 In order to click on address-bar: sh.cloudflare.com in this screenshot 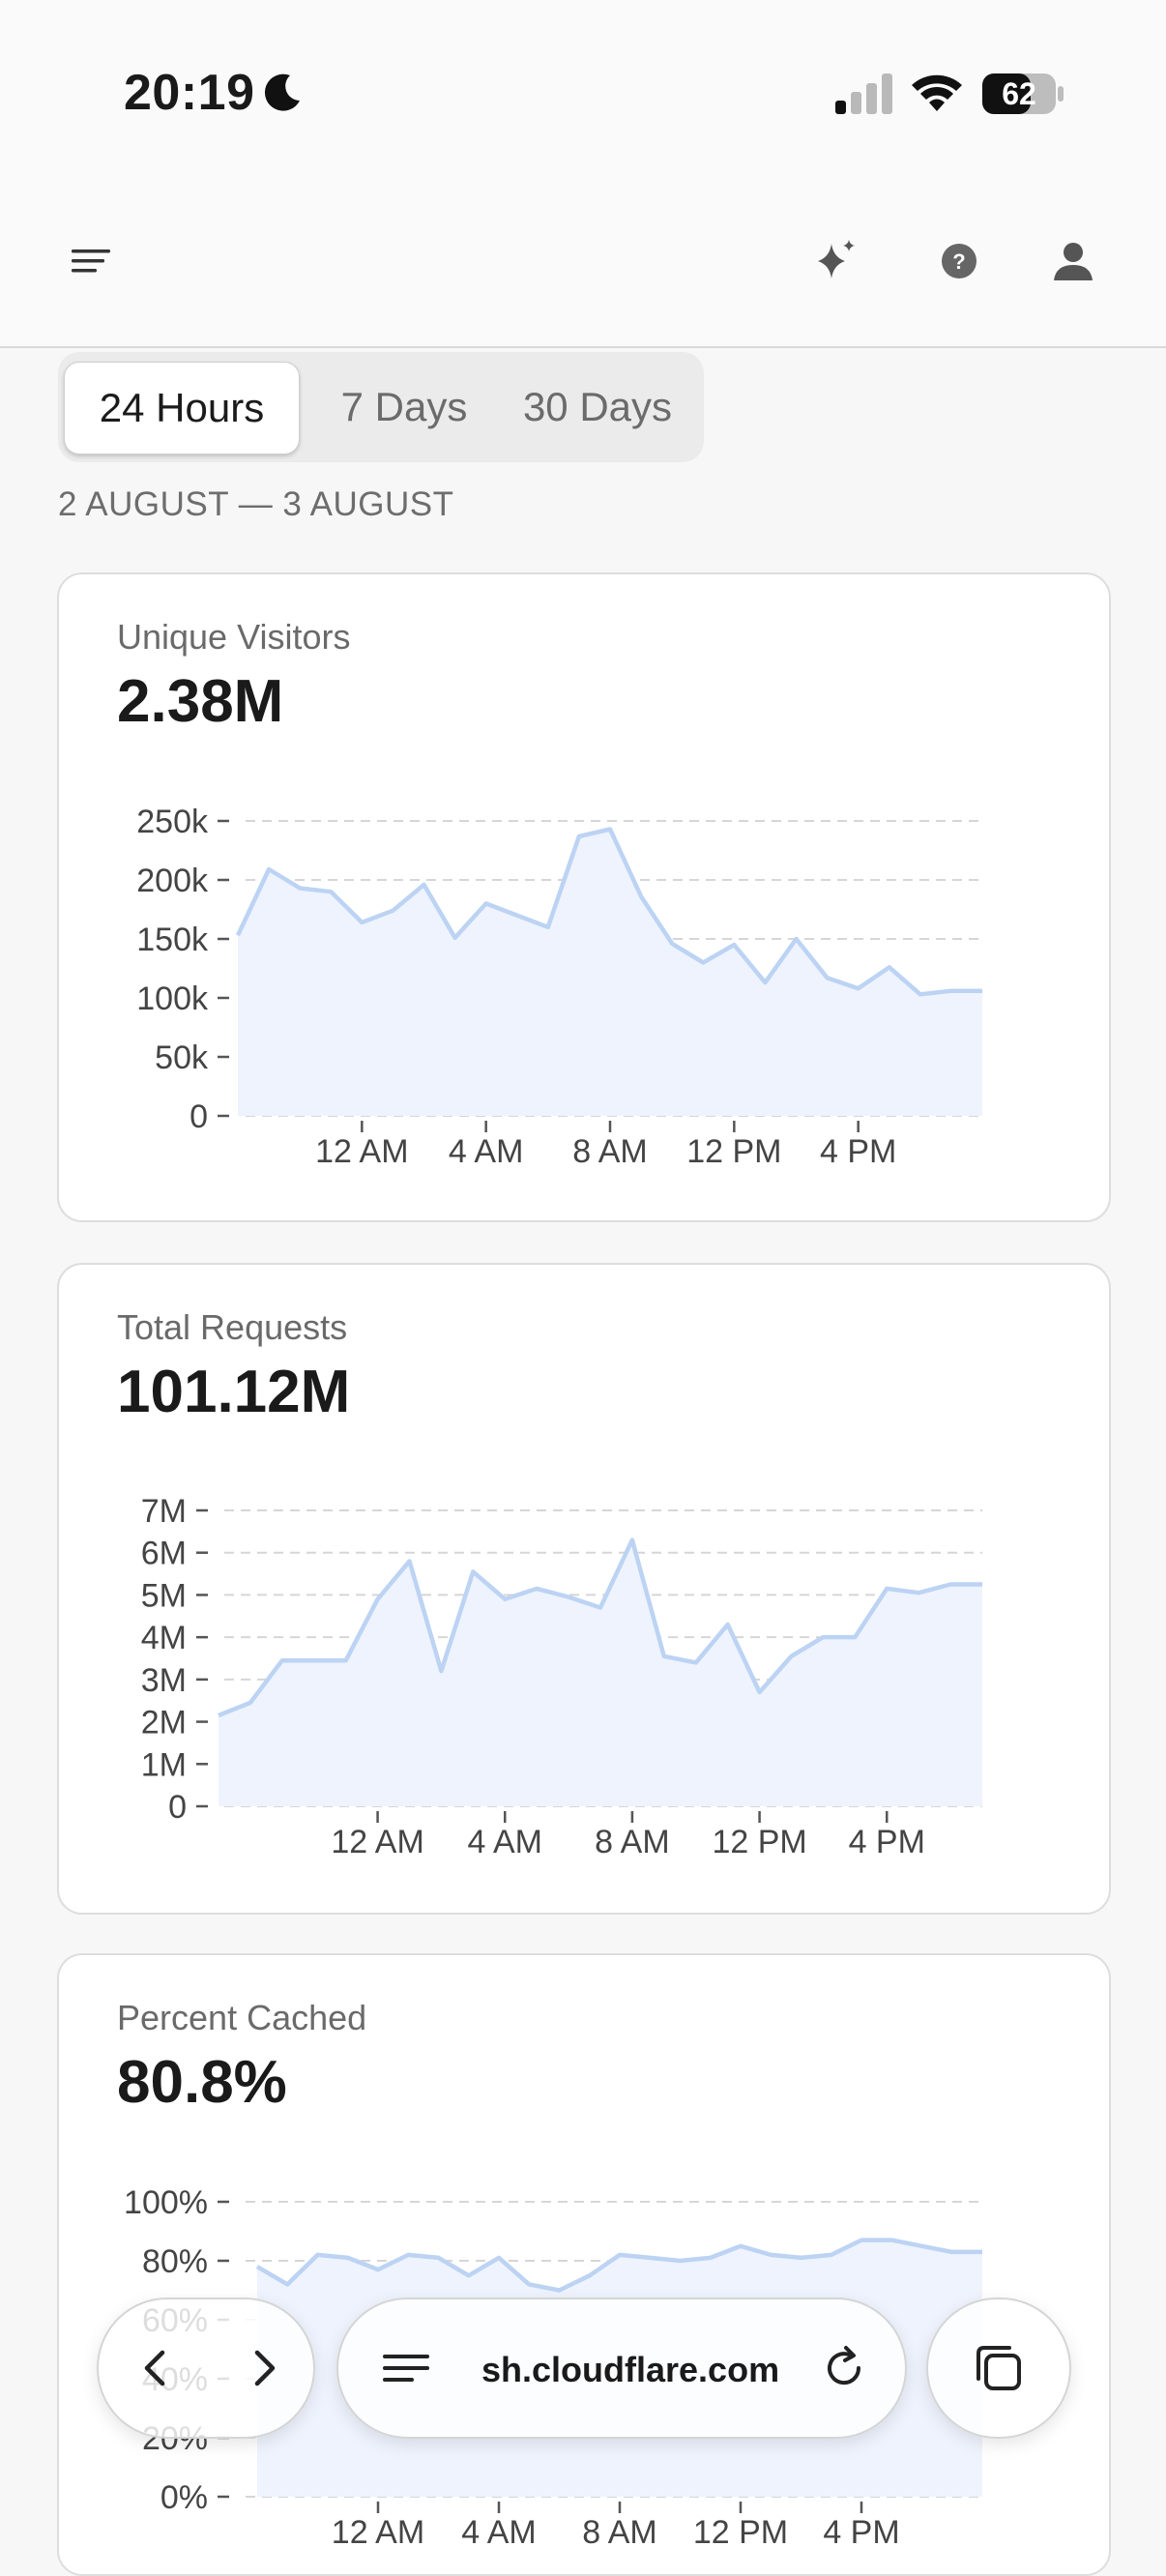, I will do `click(621, 2368)`.